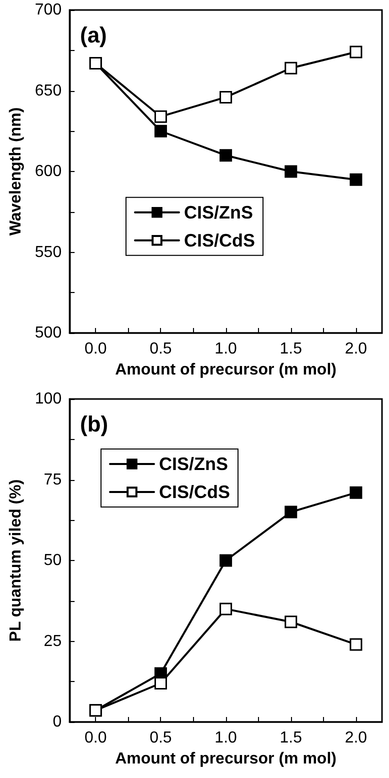 This screenshot has width=389, height=778. What do you see at coordinates (93, 35) in the screenshot?
I see `annotation: (a)` at bounding box center [93, 35].